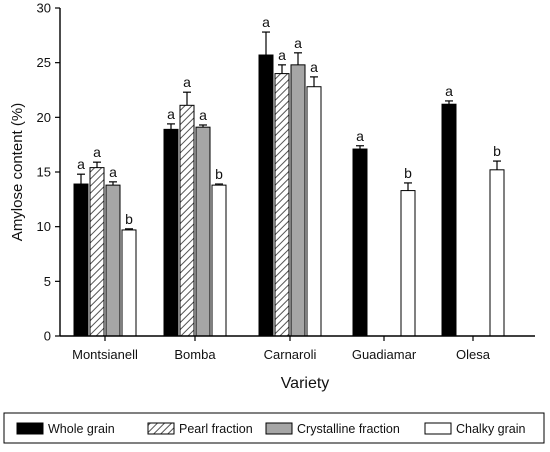  Describe the element at coordinates (44, 226) in the screenshot. I see `y-tick-label: 10` at that location.